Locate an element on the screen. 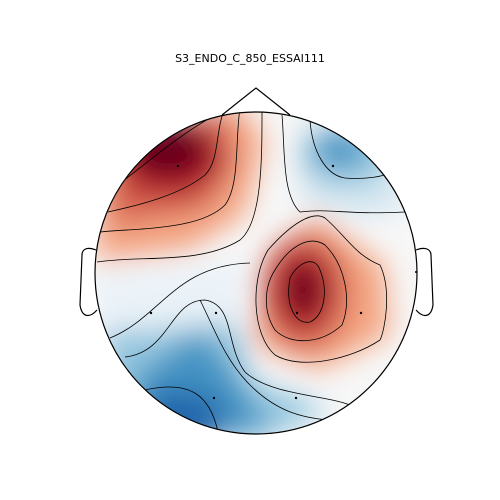  left-ear-icon is located at coordinates (88, 281).